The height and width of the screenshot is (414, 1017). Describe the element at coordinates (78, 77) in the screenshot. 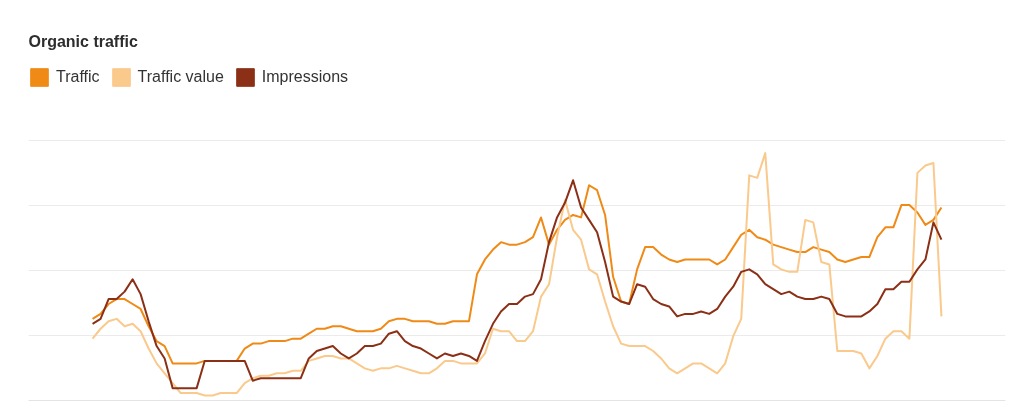

I see `legend-label: Traffic` at that location.